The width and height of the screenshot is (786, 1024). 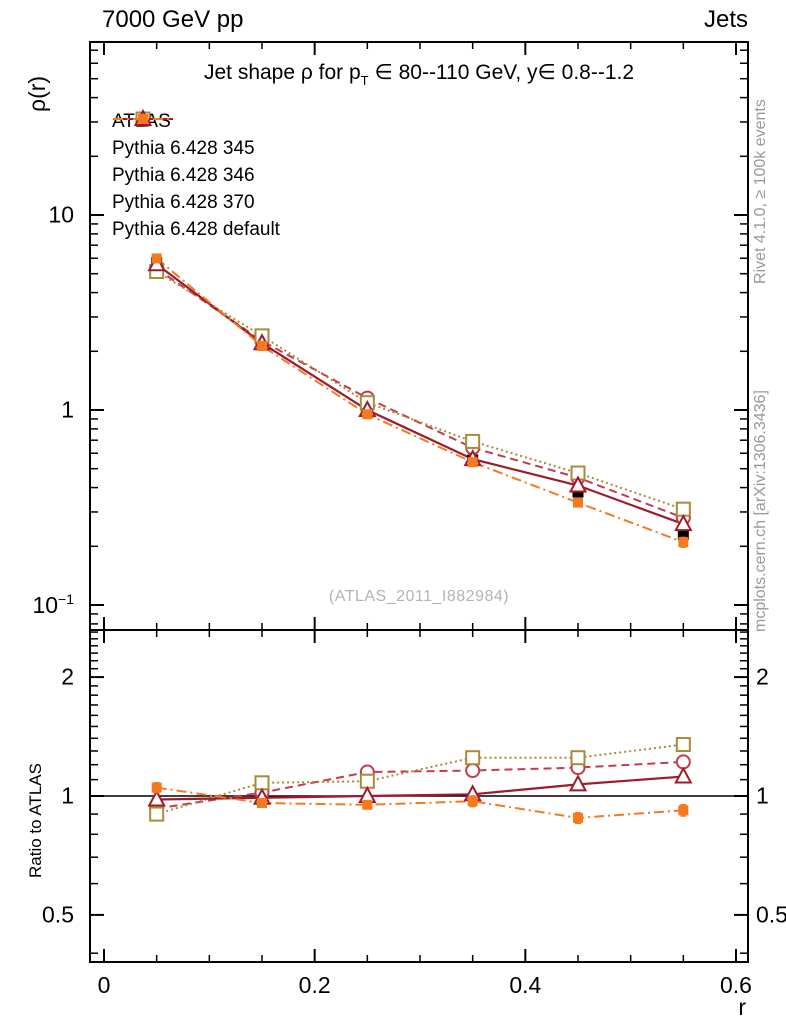 What do you see at coordinates (183, 148) in the screenshot?
I see `legend-label: Pythia 6.428 345` at bounding box center [183, 148].